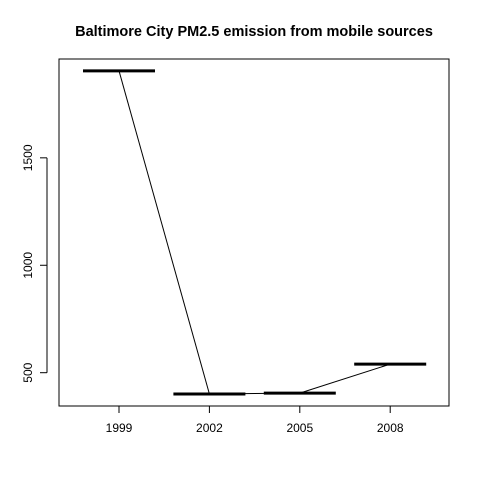 Image resolution: width=480 pixels, height=480 pixels. What do you see at coordinates (28, 157) in the screenshot?
I see `y-tick-label: 1500` at bounding box center [28, 157].